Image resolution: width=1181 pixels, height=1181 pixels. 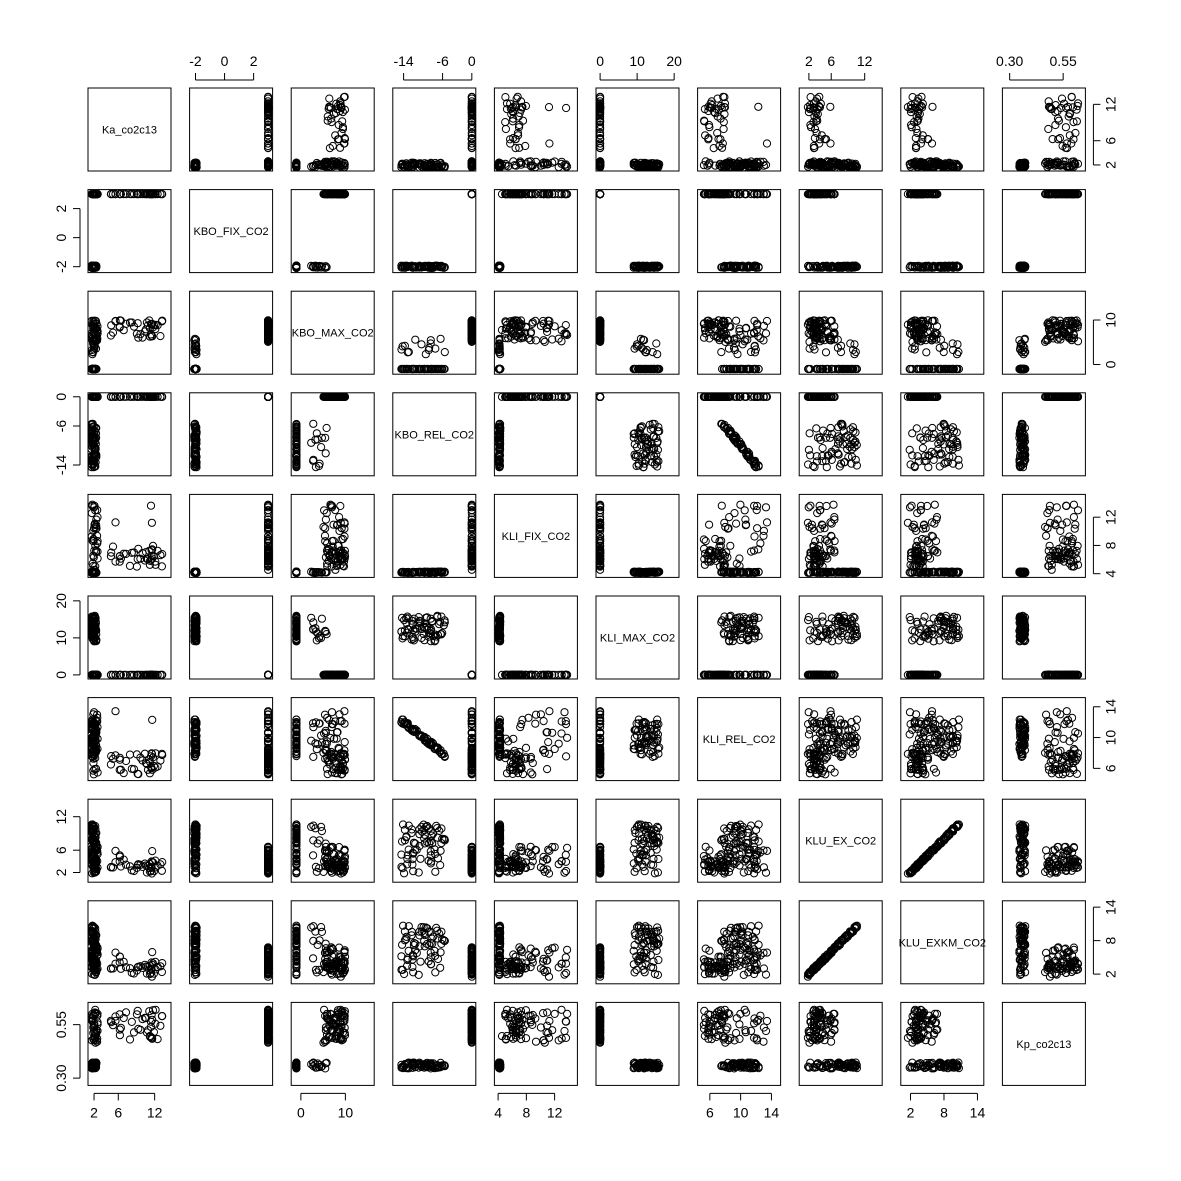 I want to click on panel-KBO_REL_CO2-vs-KLI_FIX_CO2, so click(x=535, y=434).